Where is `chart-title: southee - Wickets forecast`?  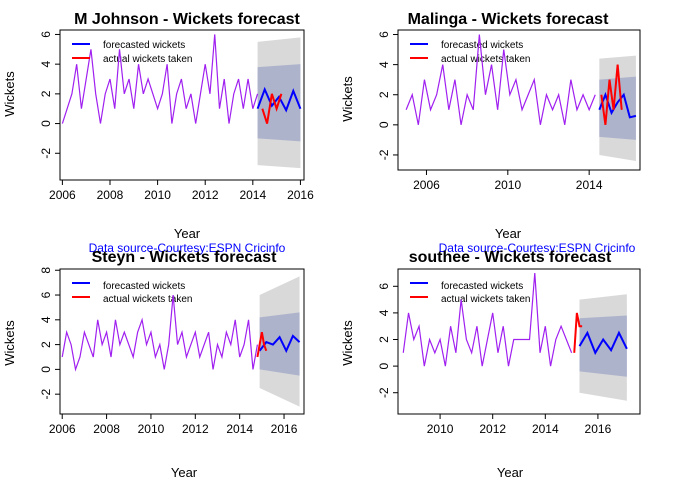 chart-title: southee - Wickets forecast is located at coordinates (510, 257).